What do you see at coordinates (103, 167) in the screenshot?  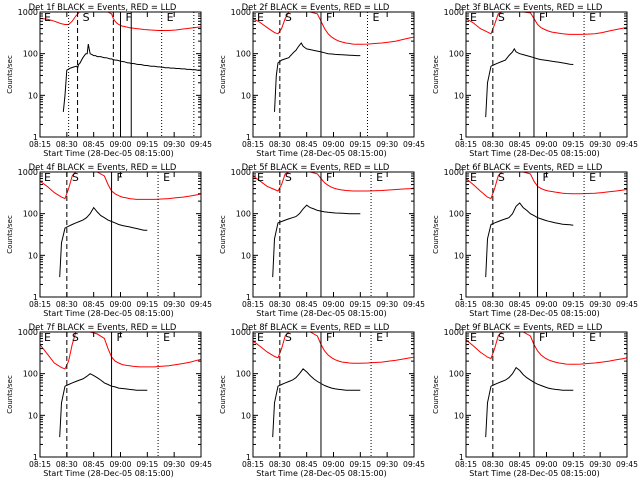 I see `chart-title: Det 4f BLACK = Events, RED = LLD` at bounding box center [103, 167].